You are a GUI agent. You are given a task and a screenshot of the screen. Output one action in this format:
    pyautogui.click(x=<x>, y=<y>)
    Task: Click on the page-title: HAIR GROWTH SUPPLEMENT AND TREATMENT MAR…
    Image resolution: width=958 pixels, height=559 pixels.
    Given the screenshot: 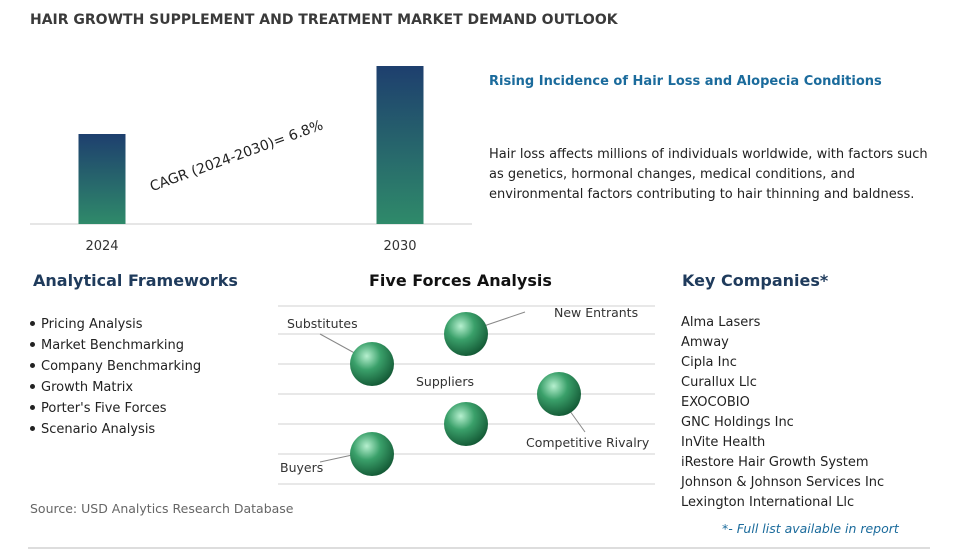 What is the action you would take?
    pyautogui.click(x=324, y=20)
    